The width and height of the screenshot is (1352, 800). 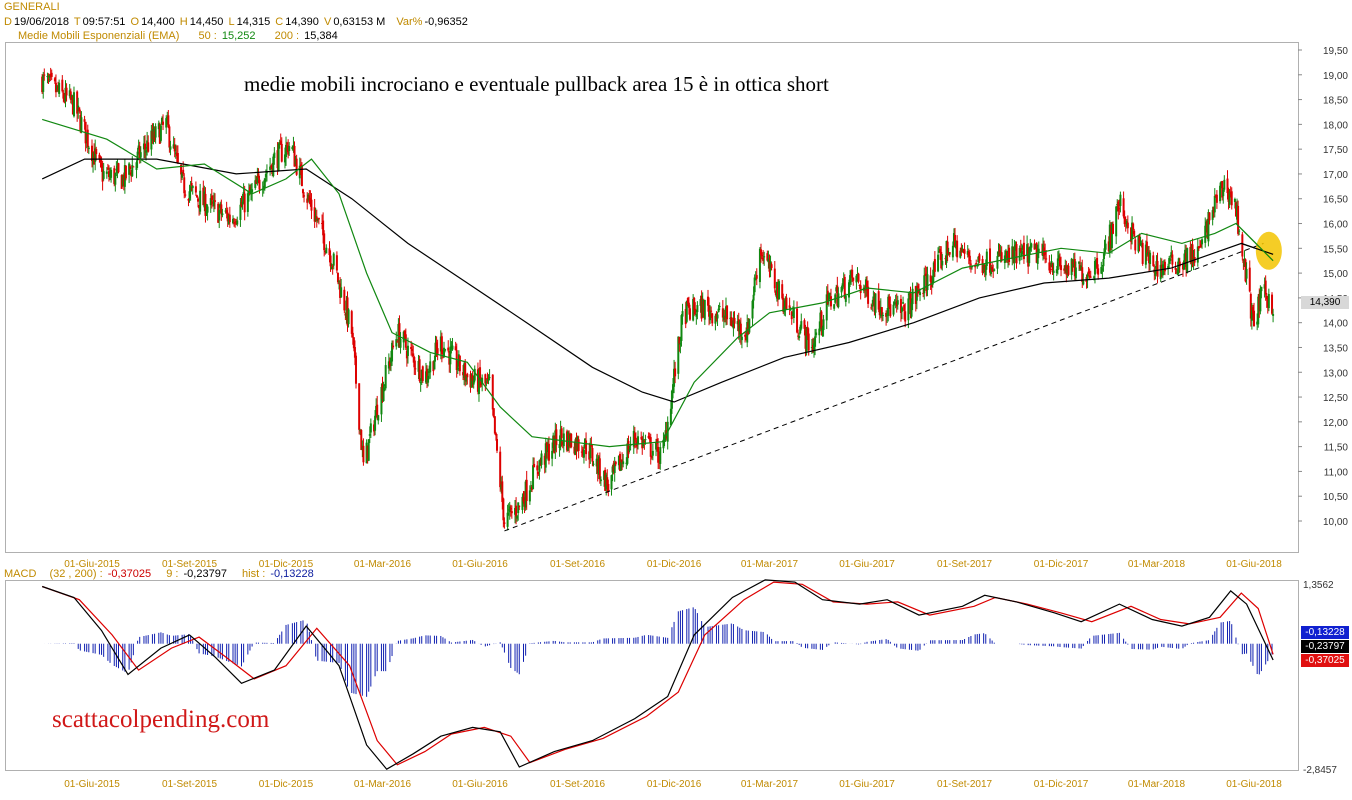 What do you see at coordinates (189, 784) in the screenshot?
I see `macd-x-tick-label: 01-Set-2015` at bounding box center [189, 784].